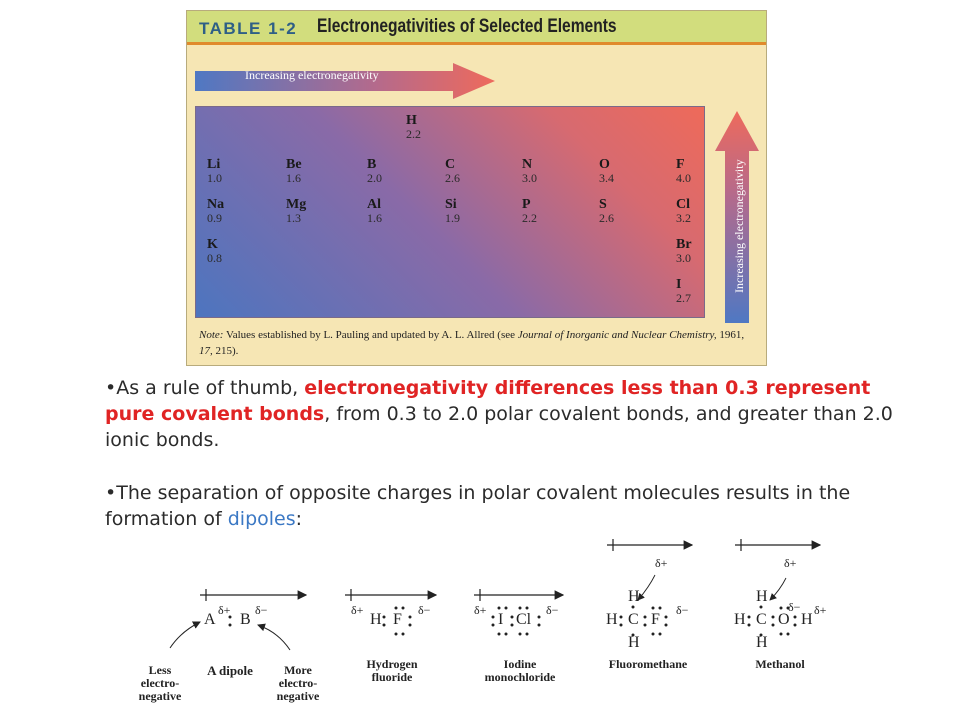  Describe the element at coordinates (185, 635) in the screenshot. I see `less-electronegative-pointer-icon` at that location.